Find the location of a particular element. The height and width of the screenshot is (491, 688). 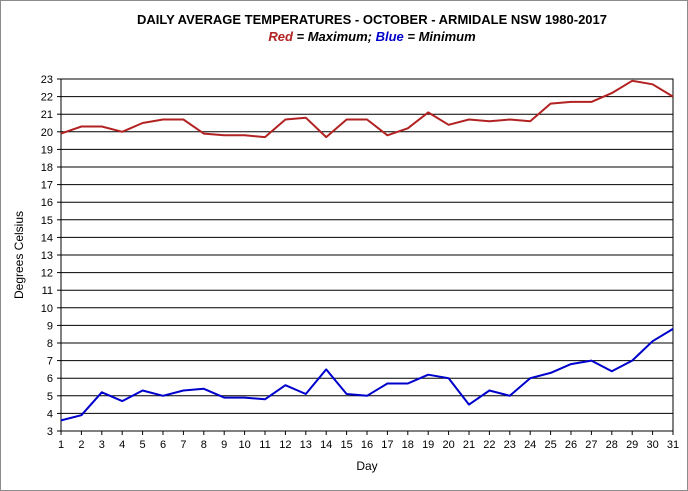

x-tick-label: 16 is located at coordinates (367, 445).